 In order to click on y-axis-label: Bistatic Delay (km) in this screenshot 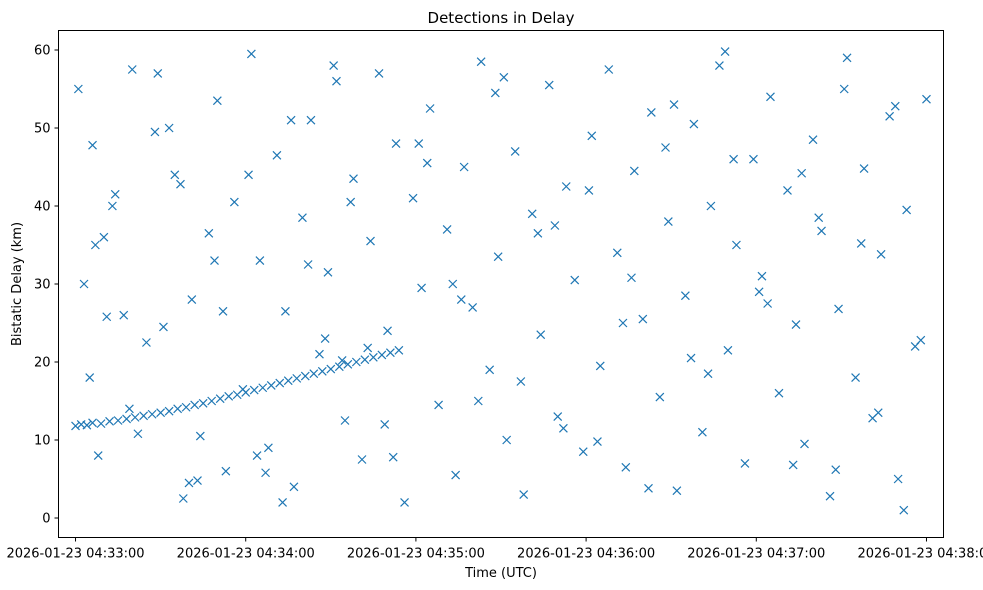, I will do `click(17, 284)`.